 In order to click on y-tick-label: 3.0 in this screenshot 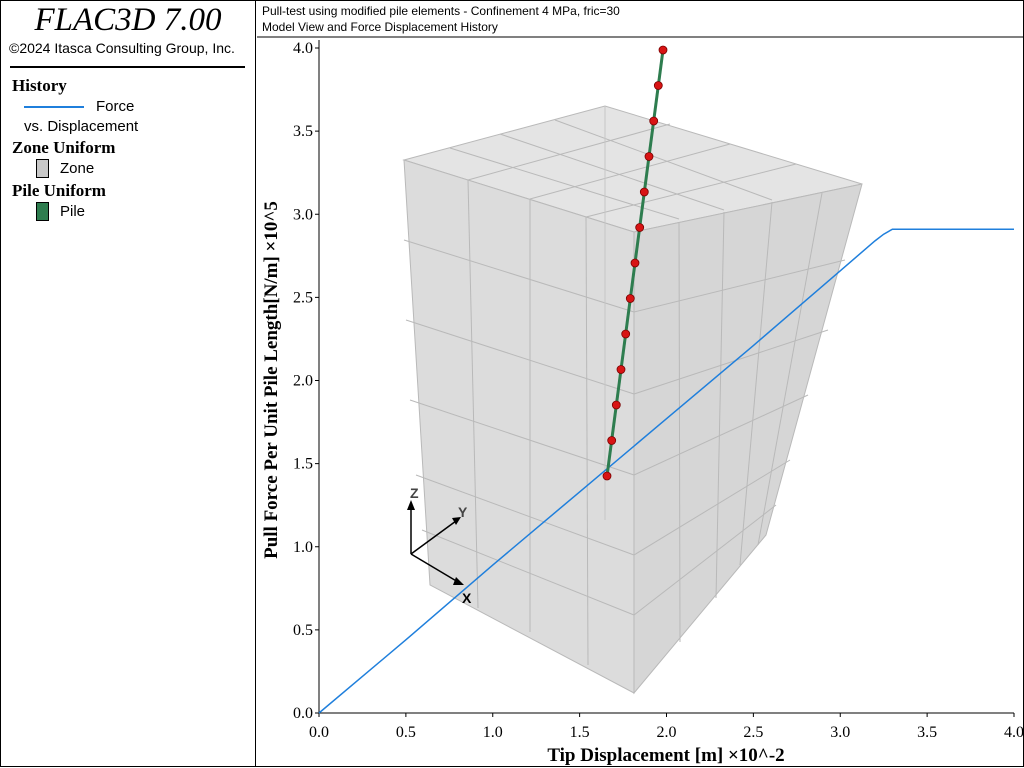, I will do `click(303, 214)`.